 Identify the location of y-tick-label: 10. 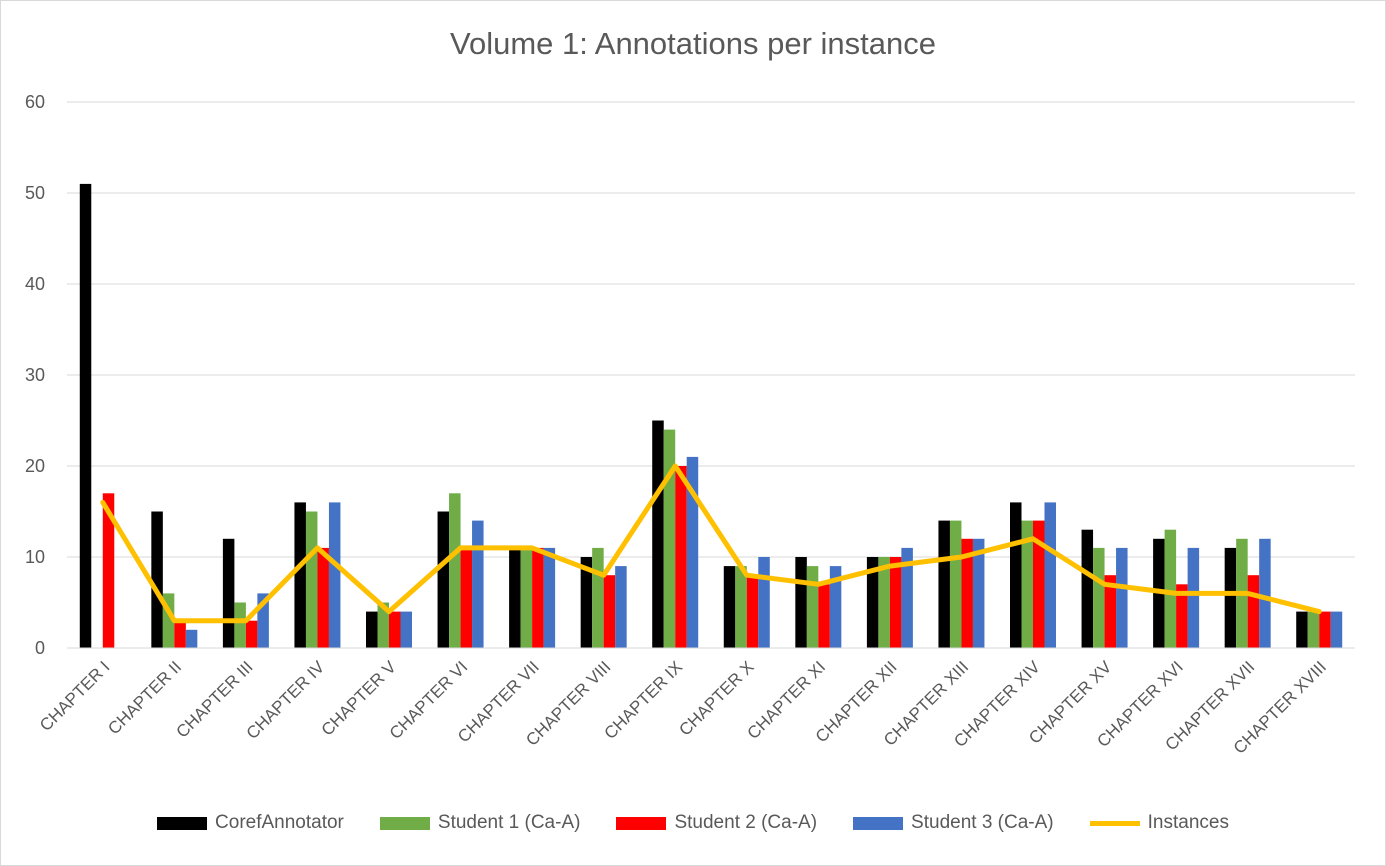
(35, 557).